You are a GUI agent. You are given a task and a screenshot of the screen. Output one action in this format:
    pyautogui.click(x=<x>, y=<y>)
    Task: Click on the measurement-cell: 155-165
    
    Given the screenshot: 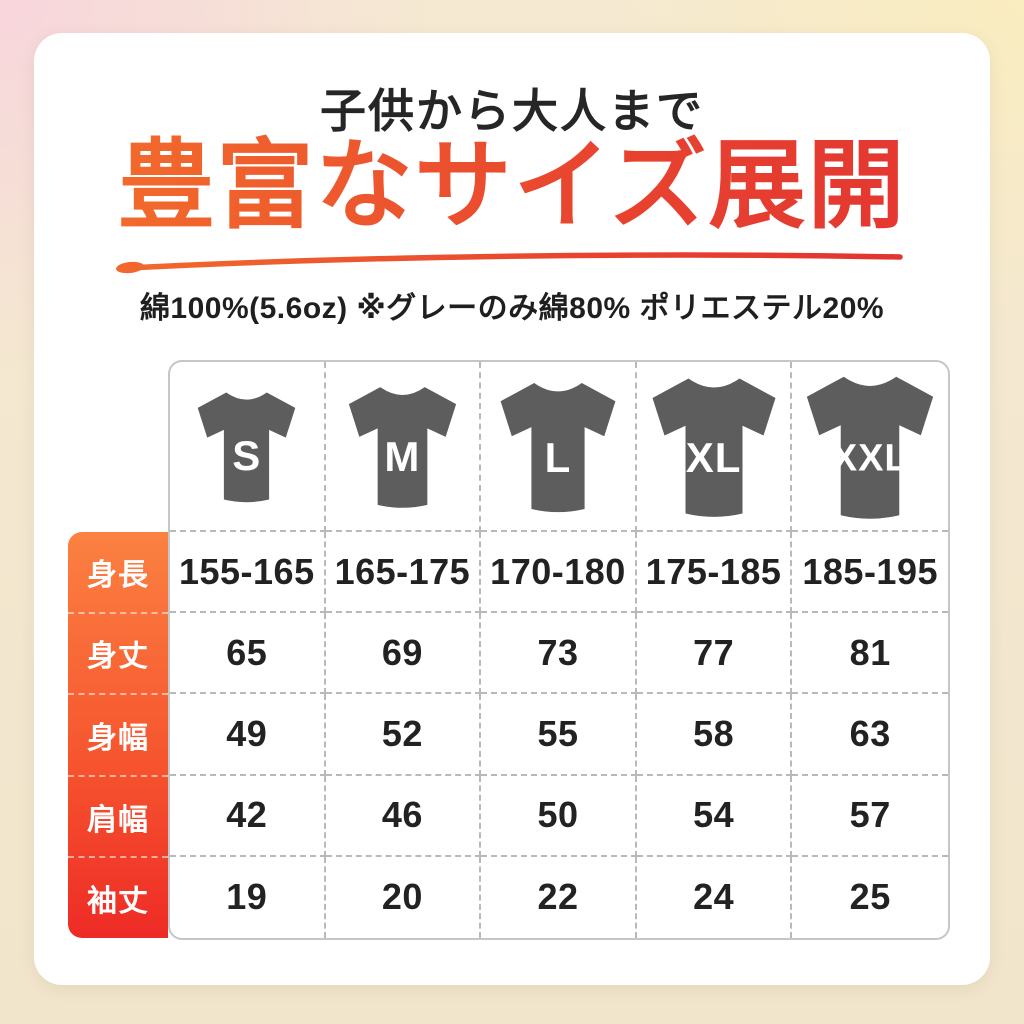 What is the action you would take?
    pyautogui.click(x=248, y=573)
    